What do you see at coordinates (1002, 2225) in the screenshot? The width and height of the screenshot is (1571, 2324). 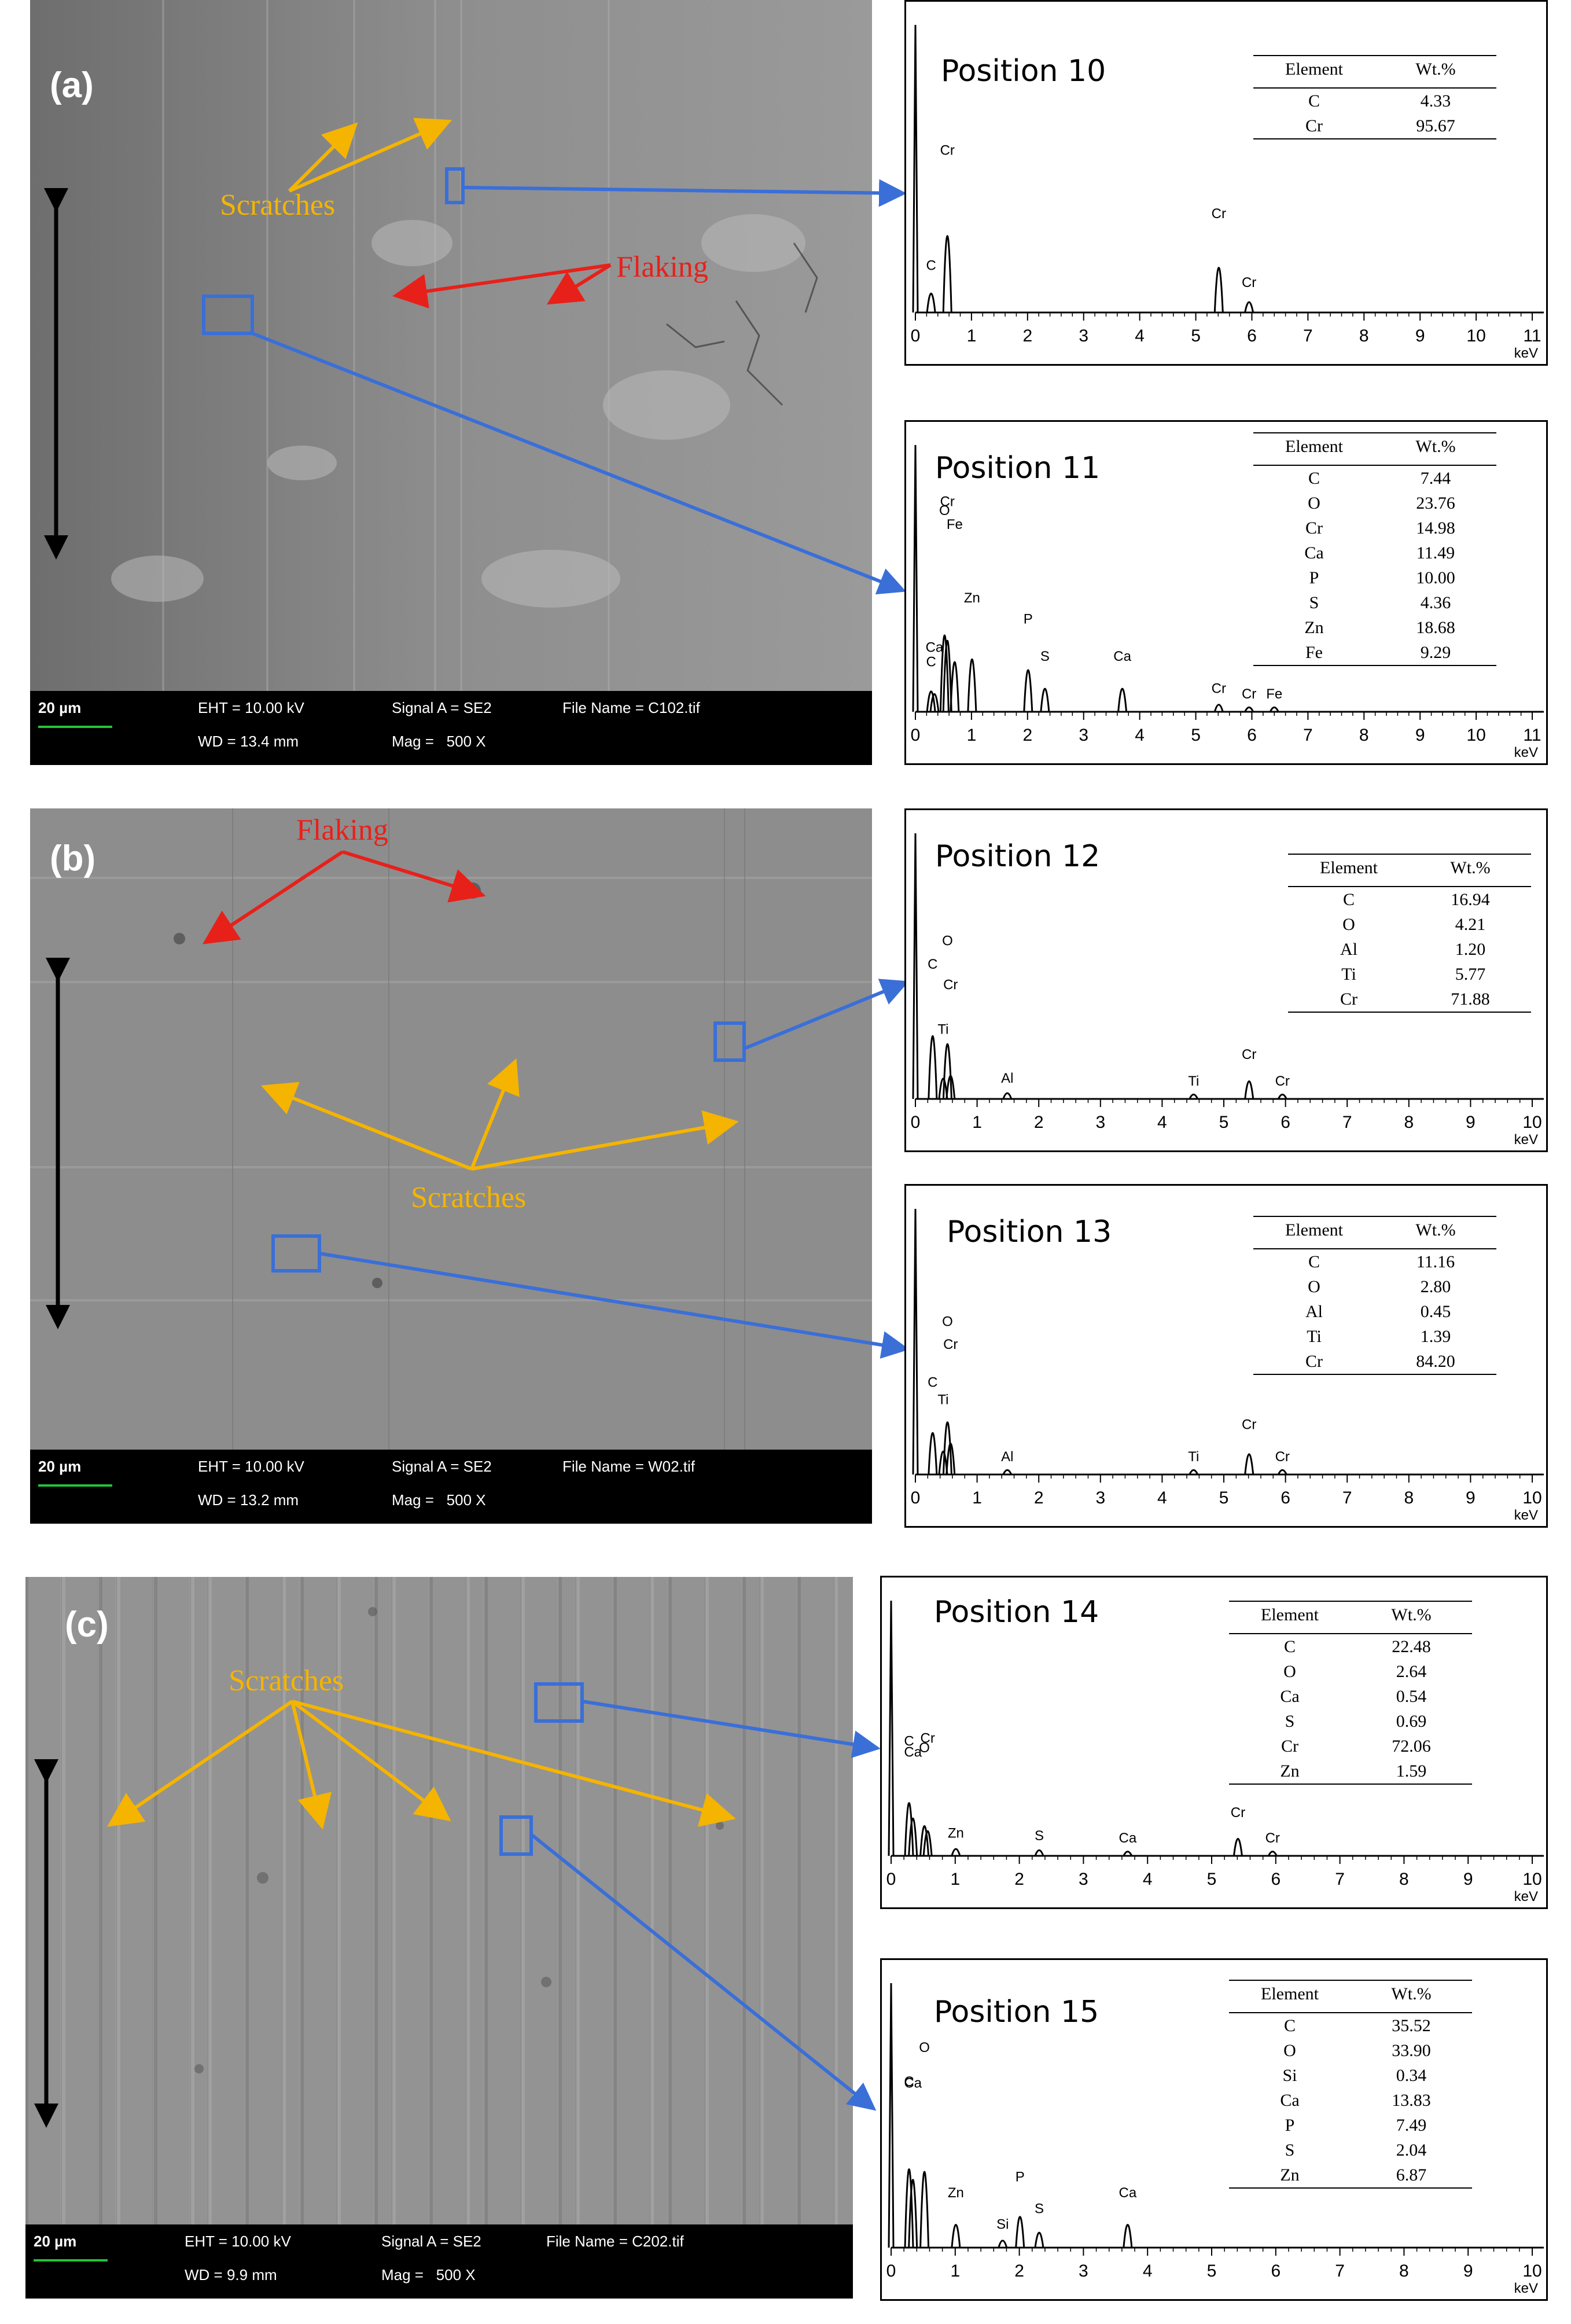 I see `peak-label: Si` at bounding box center [1002, 2225].